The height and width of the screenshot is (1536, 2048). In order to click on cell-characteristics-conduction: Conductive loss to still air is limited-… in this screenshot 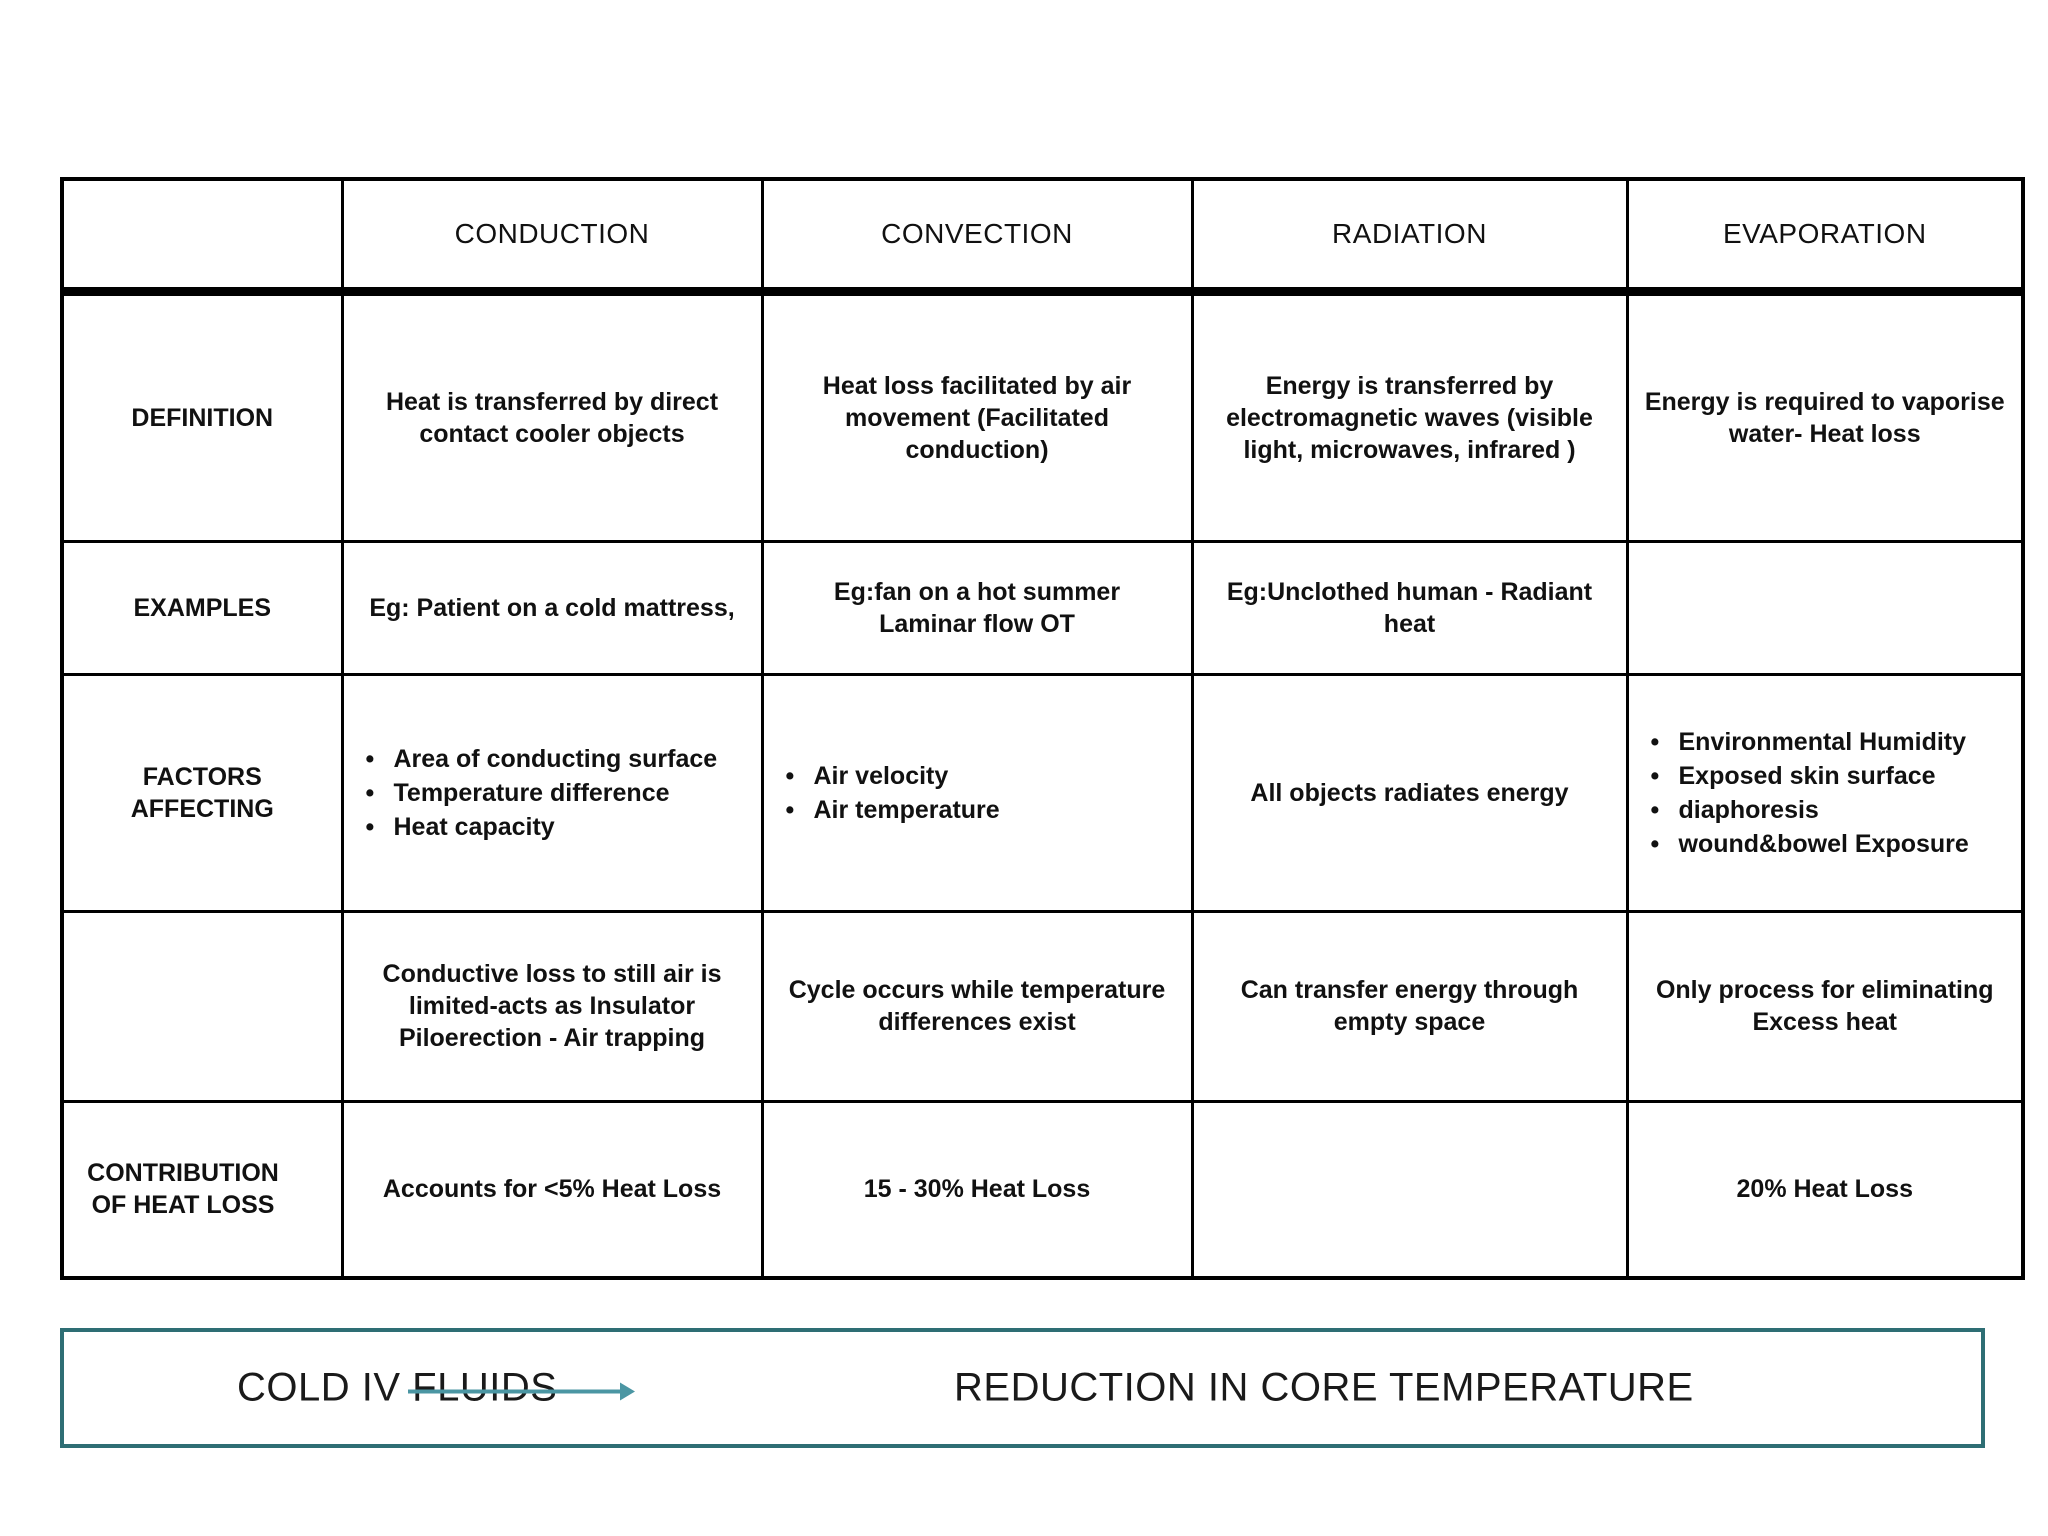, I will do `click(552, 1006)`.